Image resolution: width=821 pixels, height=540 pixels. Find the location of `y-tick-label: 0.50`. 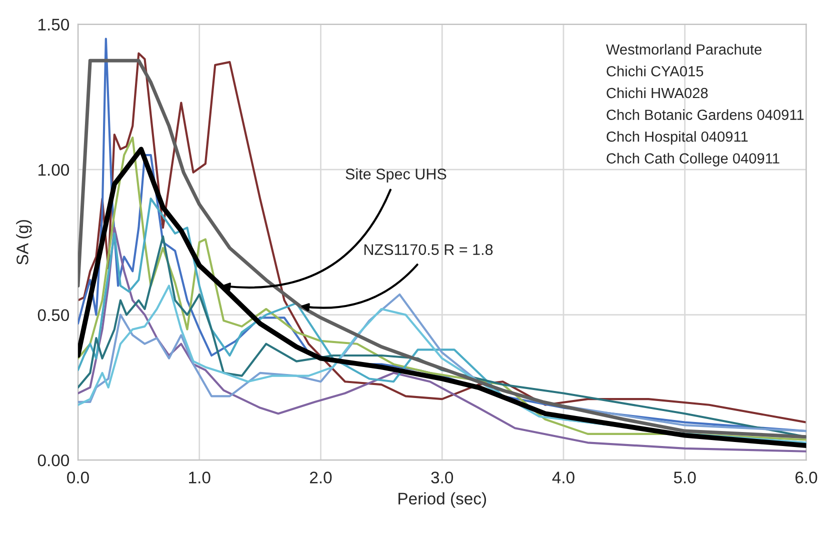

y-tick-label: 0.50 is located at coordinates (54, 315).